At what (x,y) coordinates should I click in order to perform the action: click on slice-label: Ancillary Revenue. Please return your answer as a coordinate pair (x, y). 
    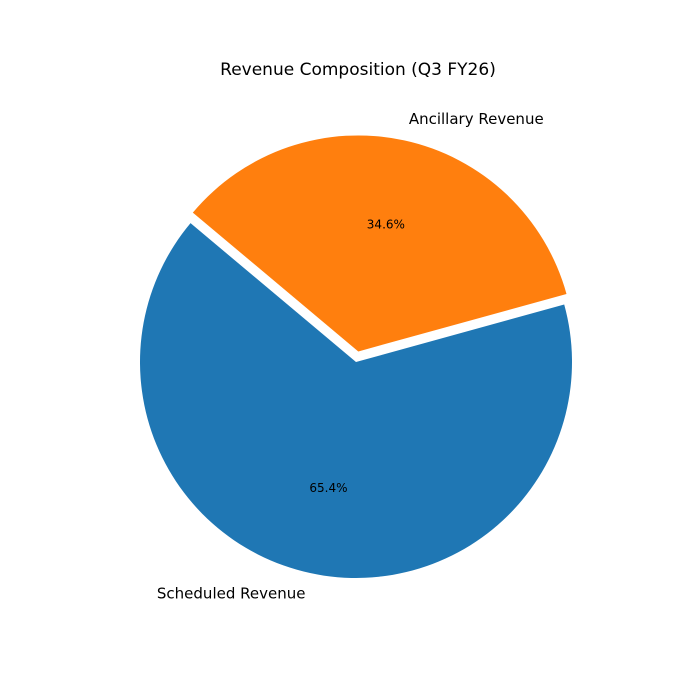
    Looking at the image, I should click on (476, 119).